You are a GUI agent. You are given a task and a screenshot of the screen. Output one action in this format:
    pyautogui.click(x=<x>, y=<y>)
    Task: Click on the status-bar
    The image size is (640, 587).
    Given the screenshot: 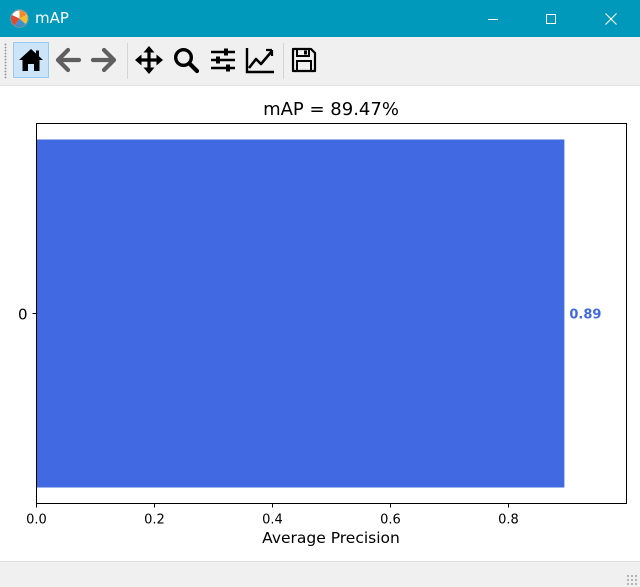 What is the action you would take?
    pyautogui.click(x=320, y=574)
    